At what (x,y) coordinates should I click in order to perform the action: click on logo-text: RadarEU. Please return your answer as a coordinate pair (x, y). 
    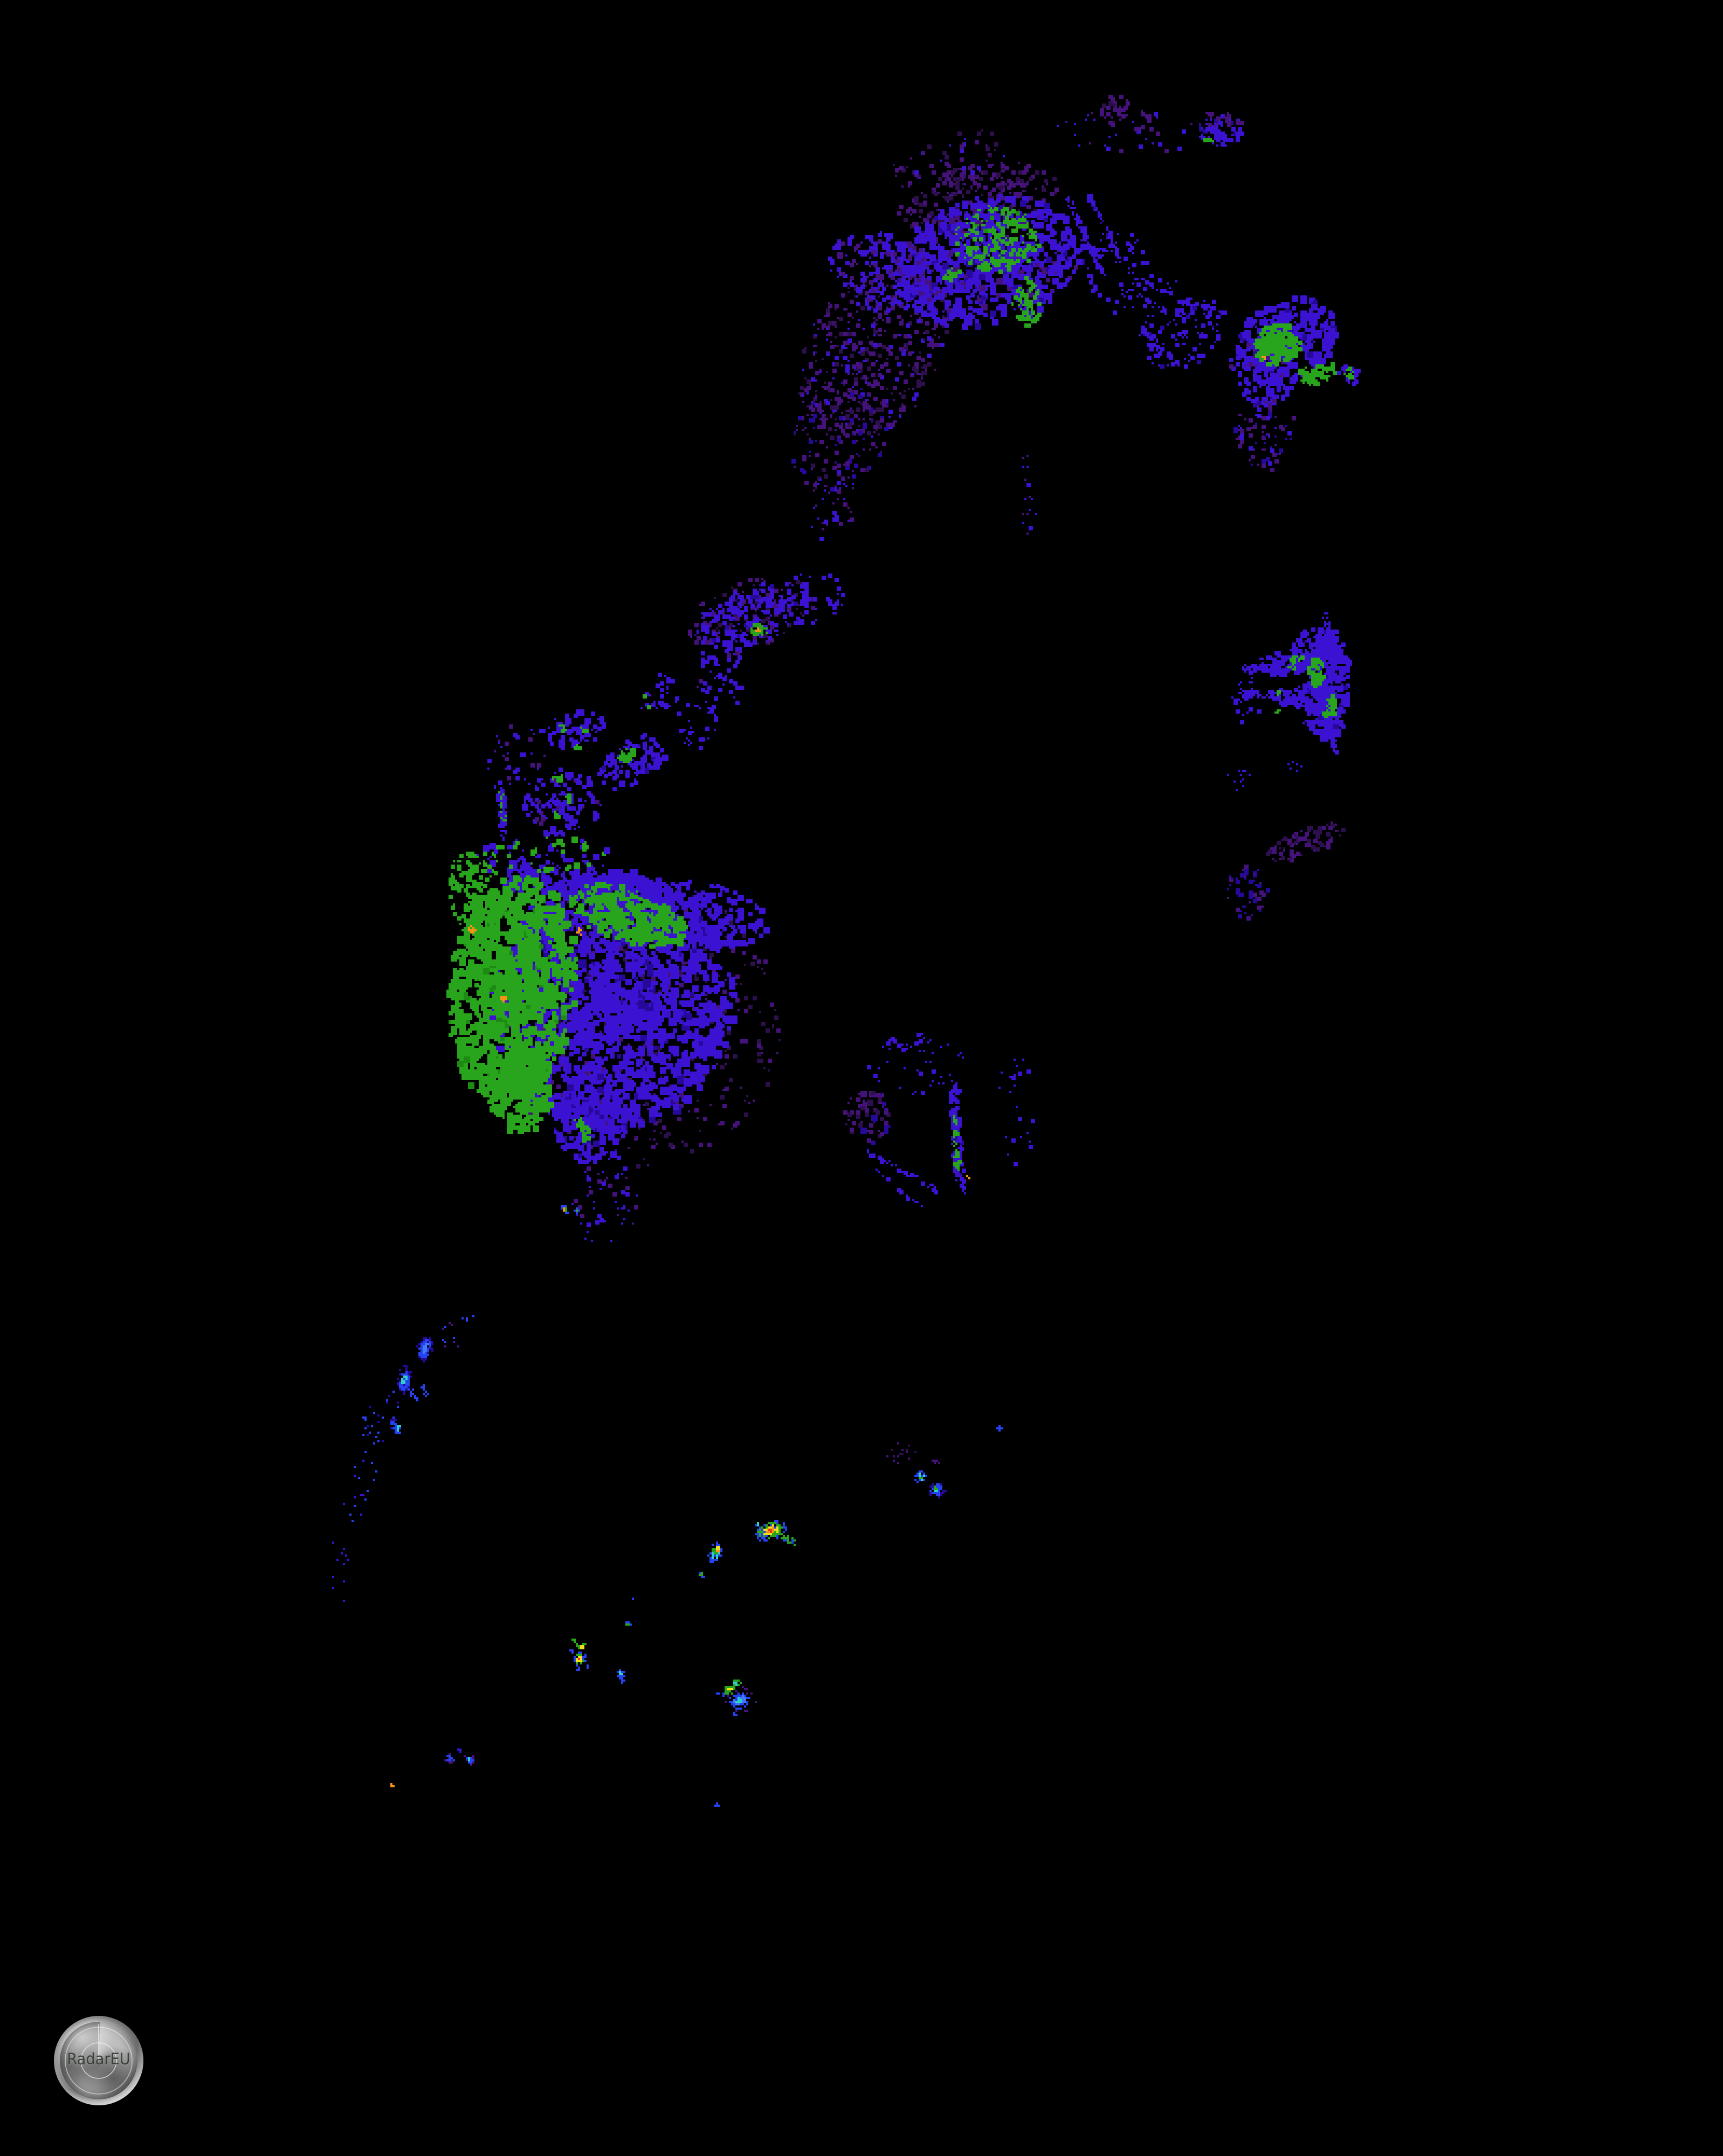
    Looking at the image, I should click on (98, 2058).